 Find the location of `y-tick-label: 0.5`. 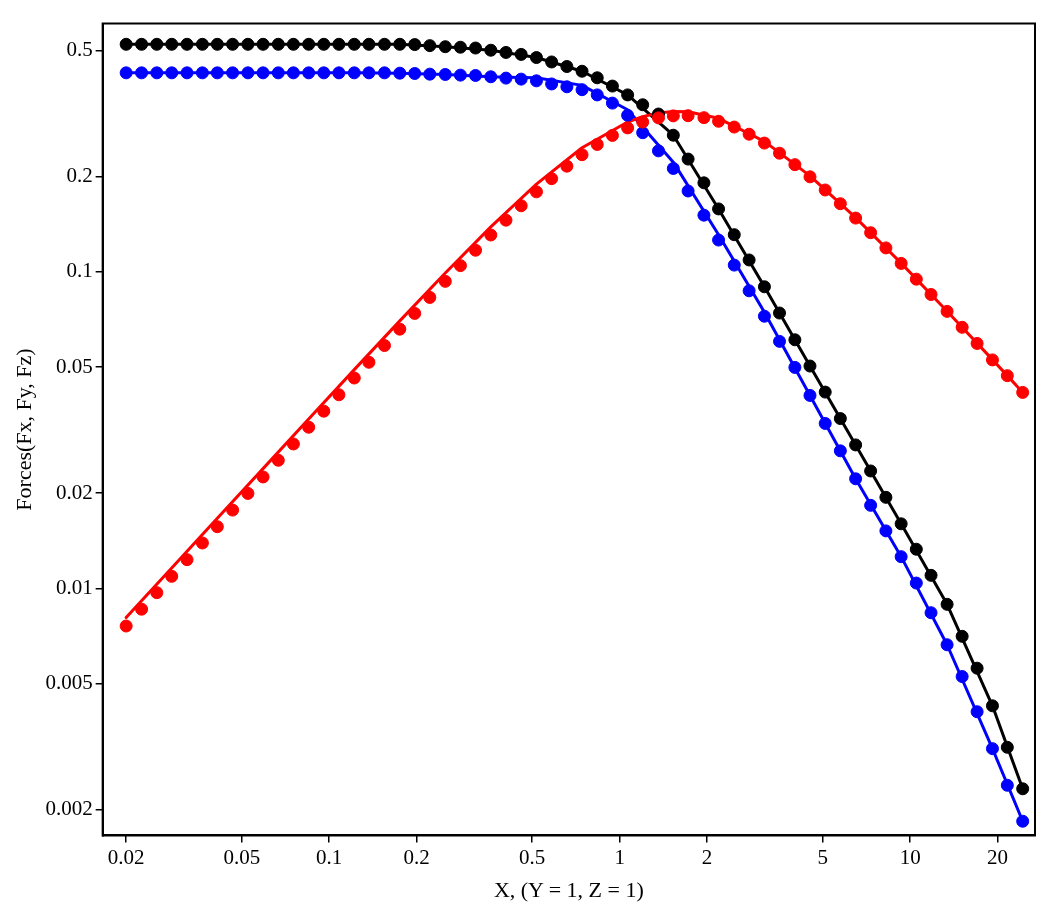

y-tick-label: 0.5 is located at coordinates (79, 49).